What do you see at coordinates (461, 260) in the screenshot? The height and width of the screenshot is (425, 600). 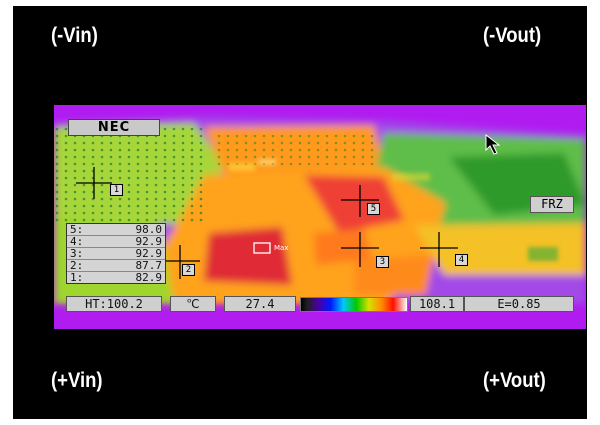 I see `marker-4: 4` at bounding box center [461, 260].